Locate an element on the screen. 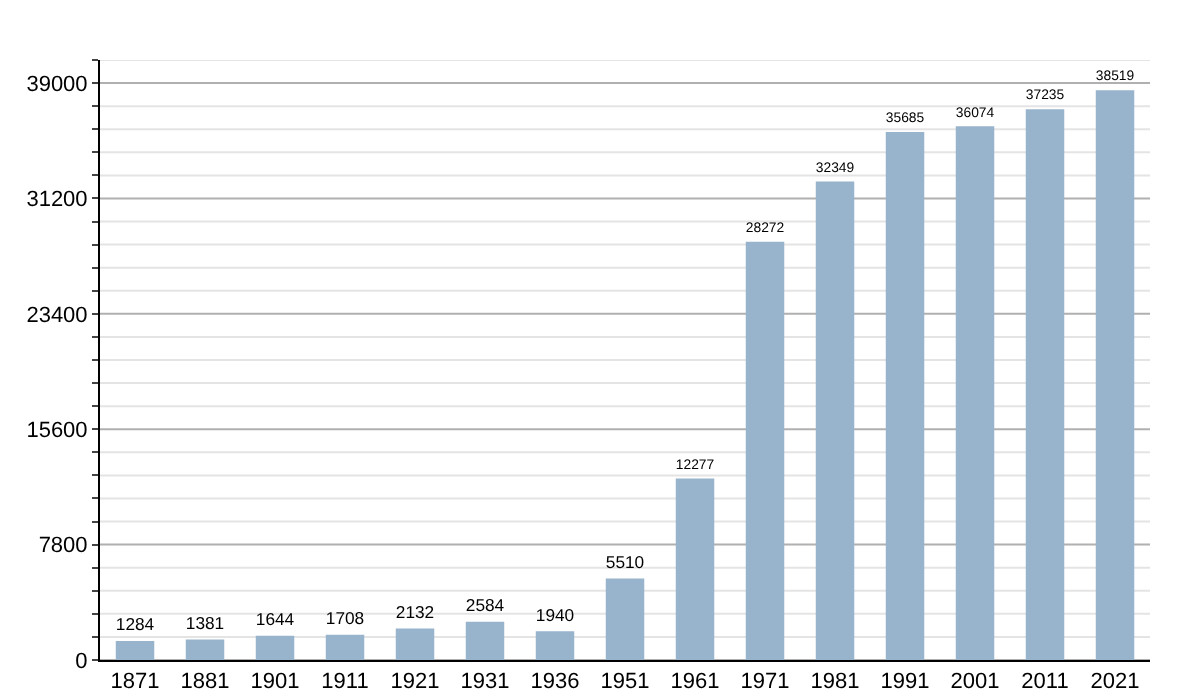 Image resolution: width=1200 pixels, height=700 pixels. data-label: 1284 is located at coordinates (135, 624).